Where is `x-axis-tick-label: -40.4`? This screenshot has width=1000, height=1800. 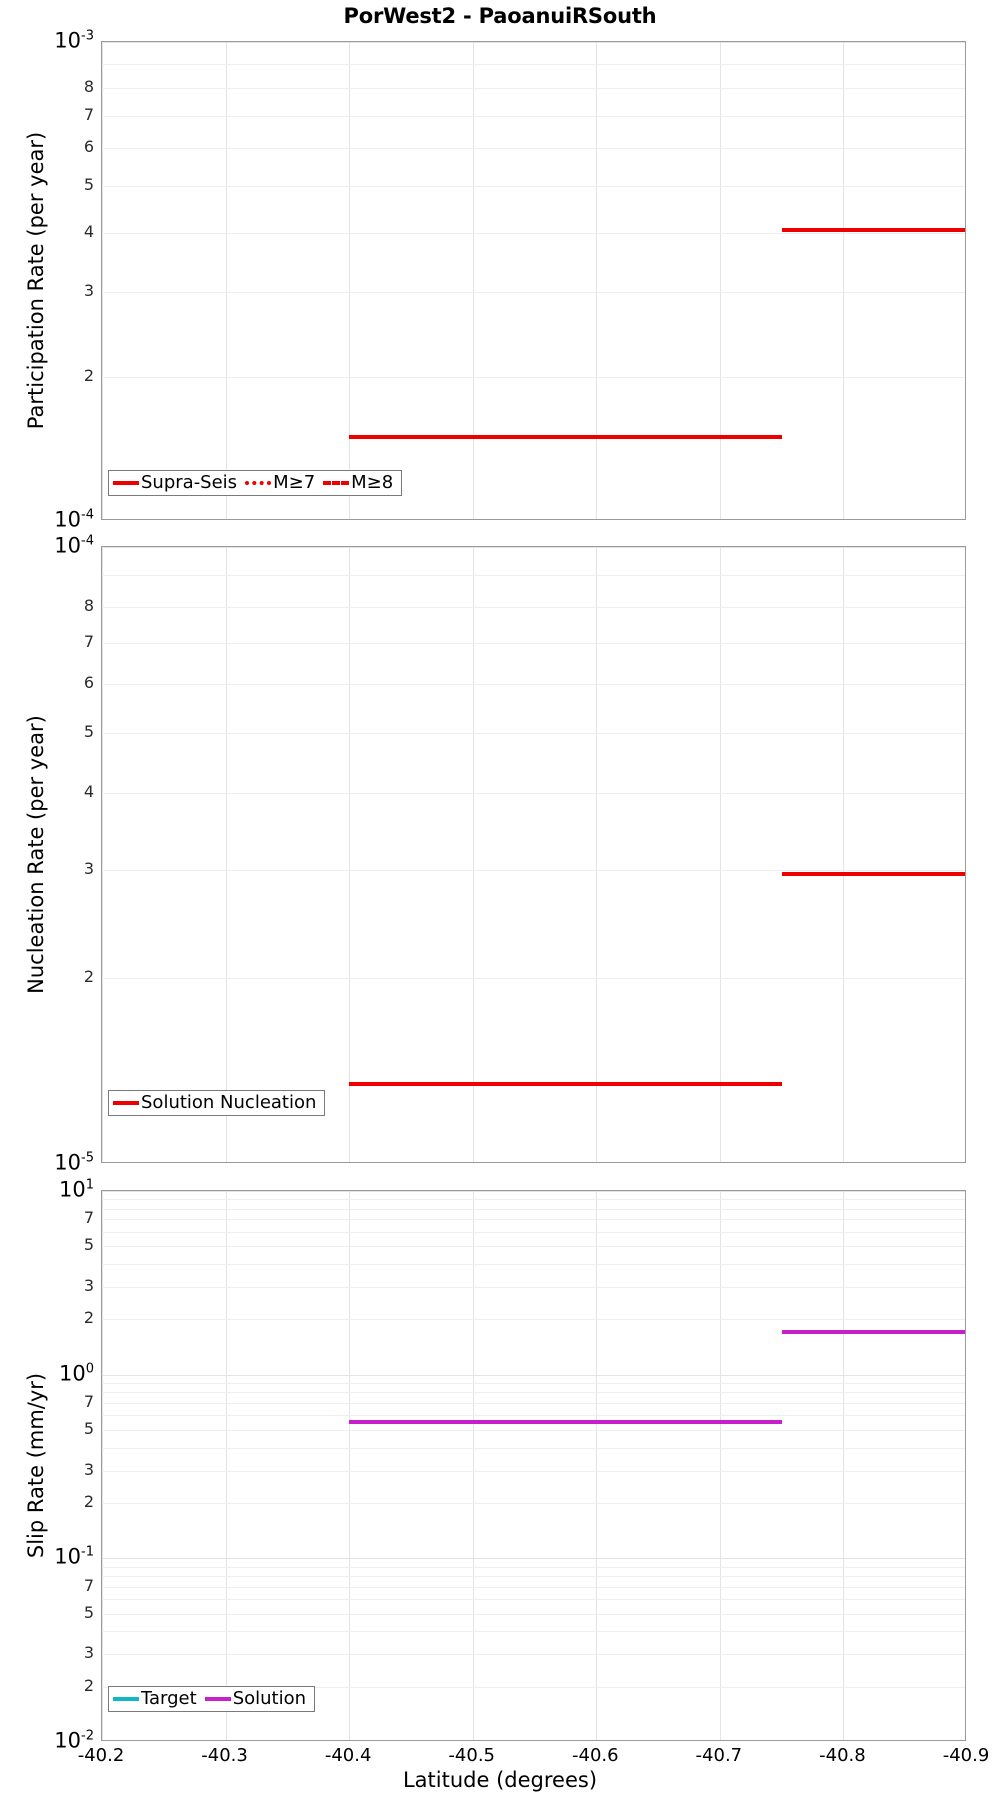
x-axis-tick-label: -40.4 is located at coordinates (348, 1755).